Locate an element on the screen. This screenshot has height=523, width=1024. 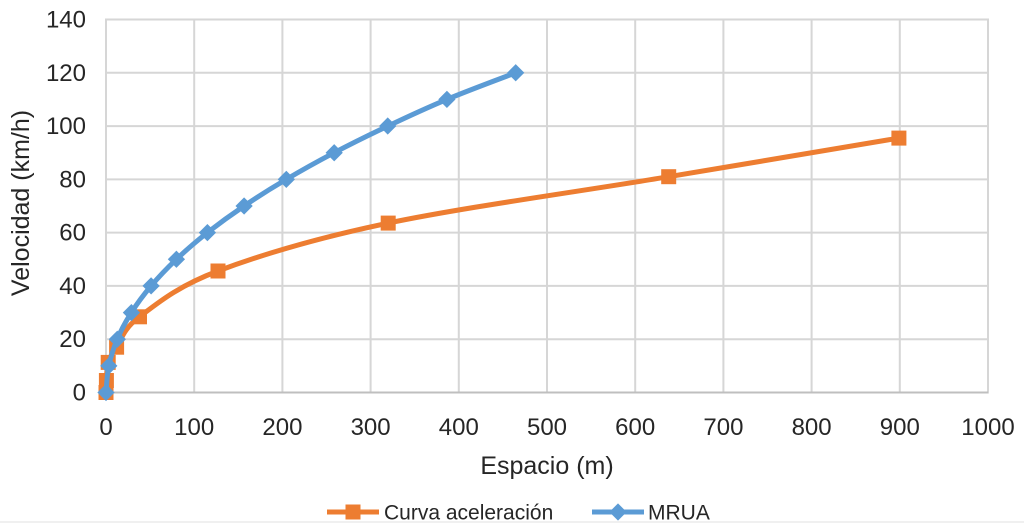
svg-text: 200 is located at coordinates (282, 427).